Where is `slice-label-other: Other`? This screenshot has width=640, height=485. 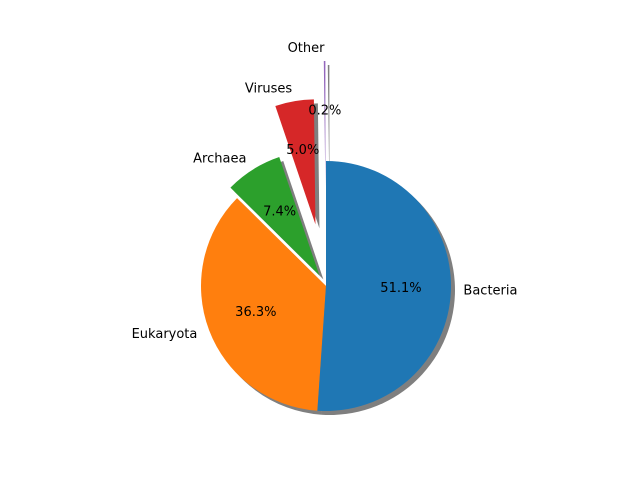 slice-label-other: Other is located at coordinates (307, 48).